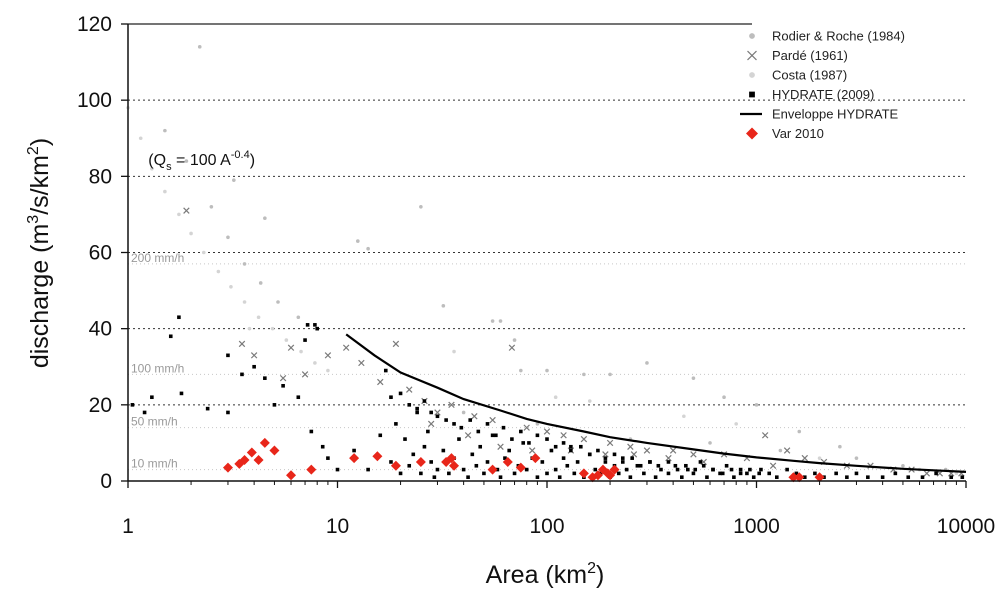  What do you see at coordinates (201, 161) in the screenshot?
I see `formula-annotation: (Qs = 100 A-0.4)` at bounding box center [201, 161].